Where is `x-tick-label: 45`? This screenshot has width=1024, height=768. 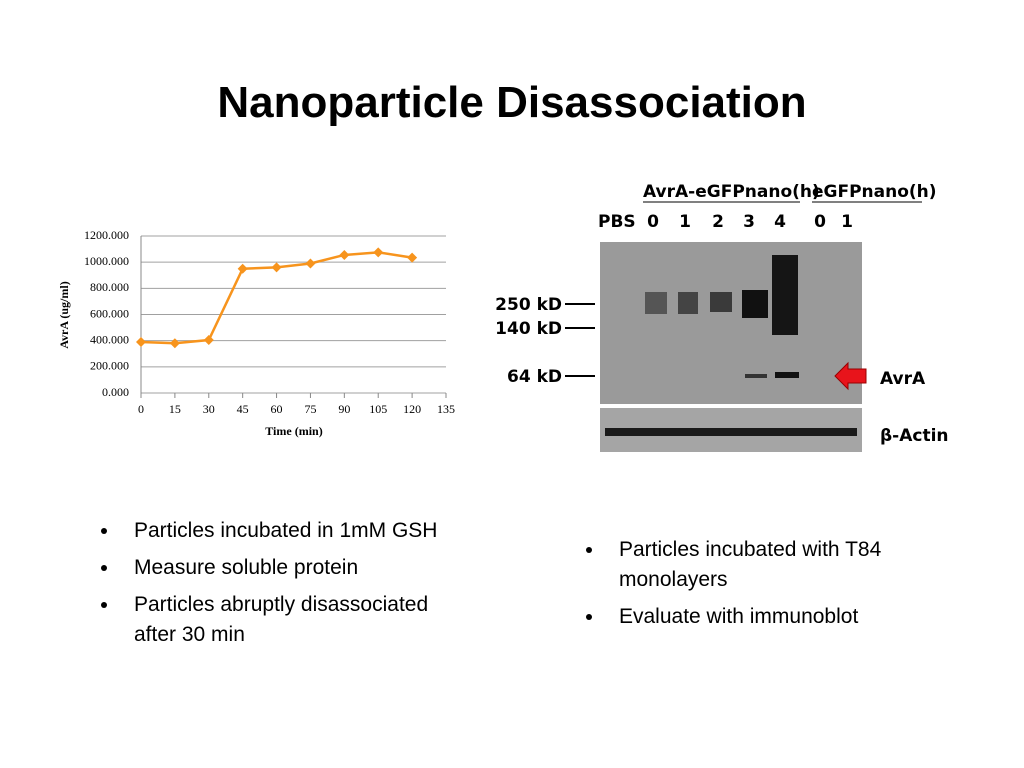
x-tick-label: 45 is located at coordinates (243, 409).